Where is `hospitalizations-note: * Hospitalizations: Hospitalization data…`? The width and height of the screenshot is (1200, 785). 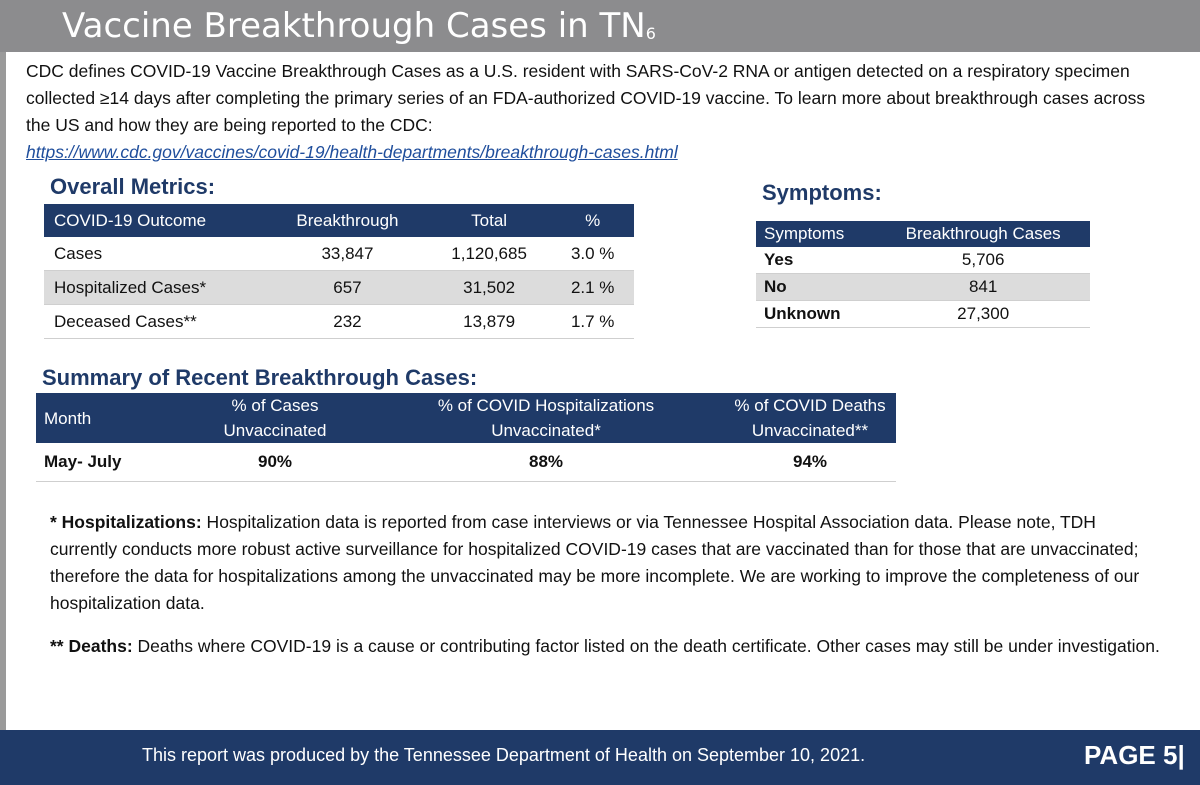 hospitalizations-note: * Hospitalizations: Hospitalization data… is located at coordinates (605, 563).